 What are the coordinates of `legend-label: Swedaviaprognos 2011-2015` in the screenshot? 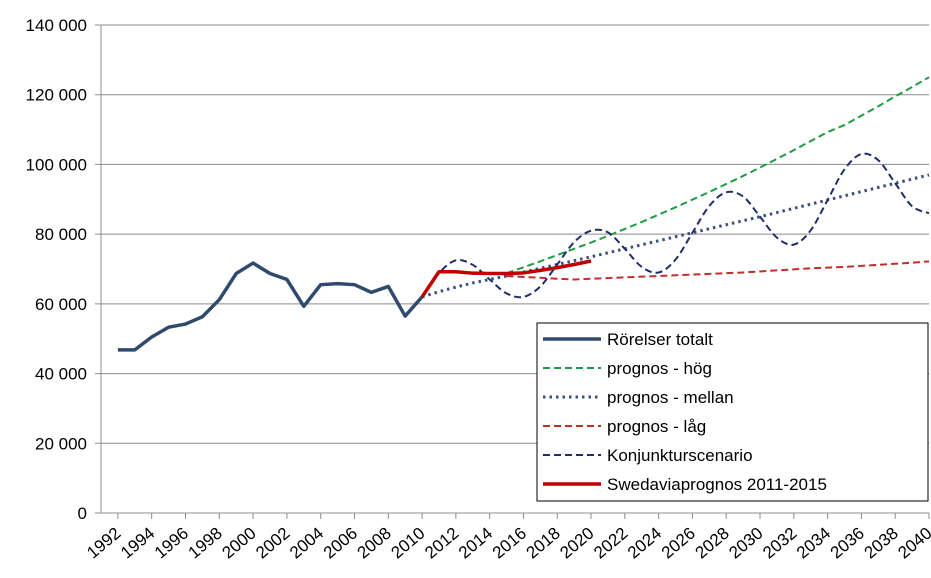 It's located at (717, 484).